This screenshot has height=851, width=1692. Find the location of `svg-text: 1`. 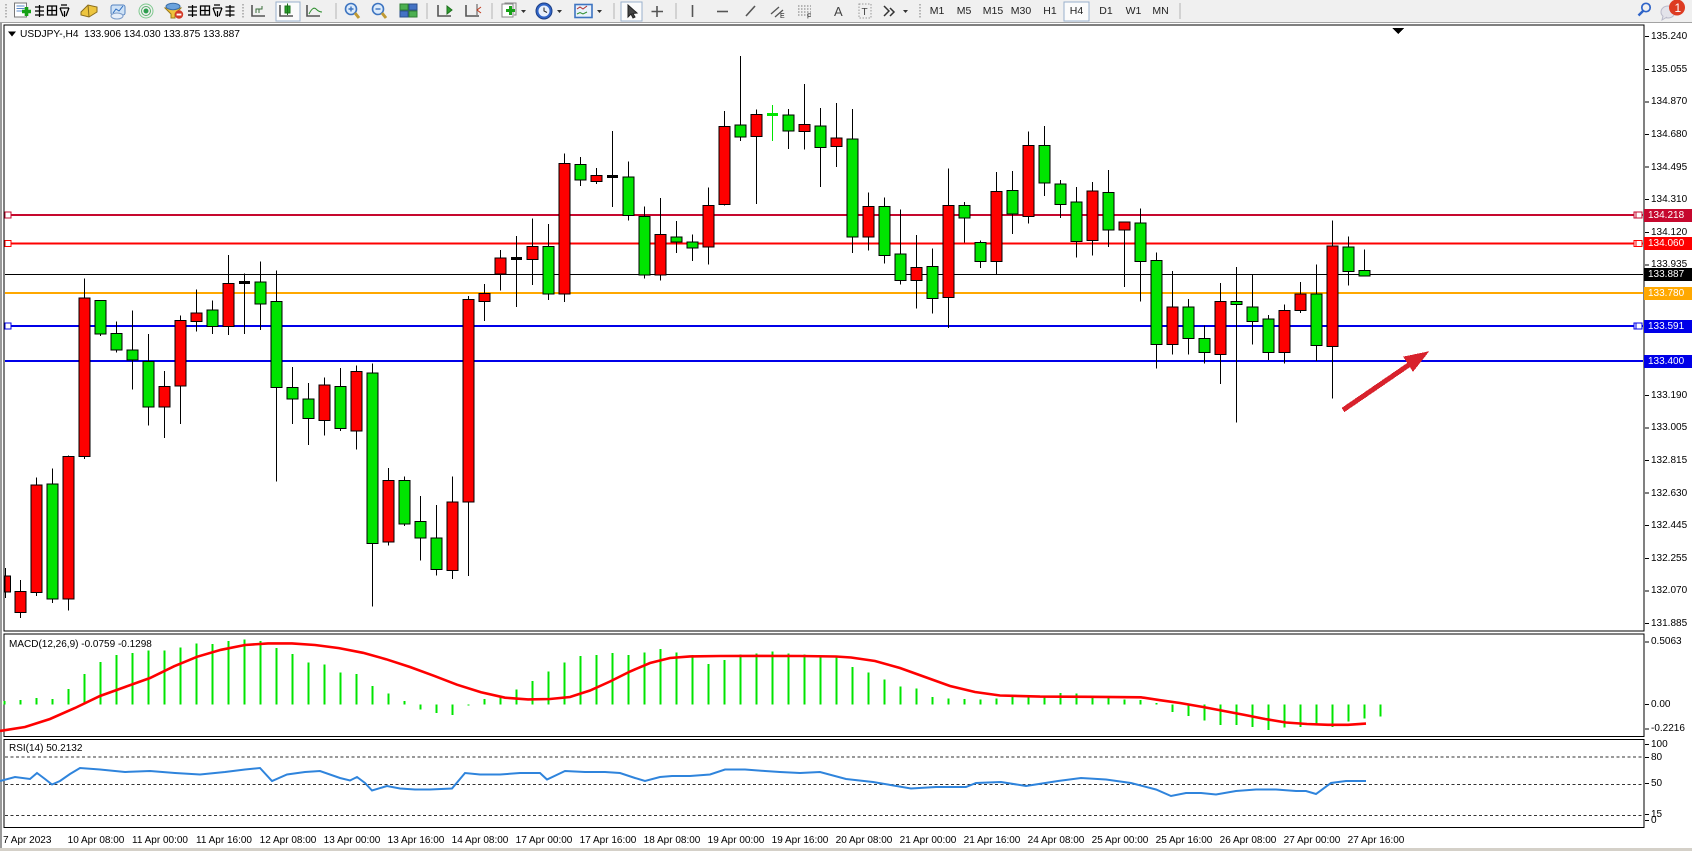

svg-text: 1 is located at coordinates (1678, 8).